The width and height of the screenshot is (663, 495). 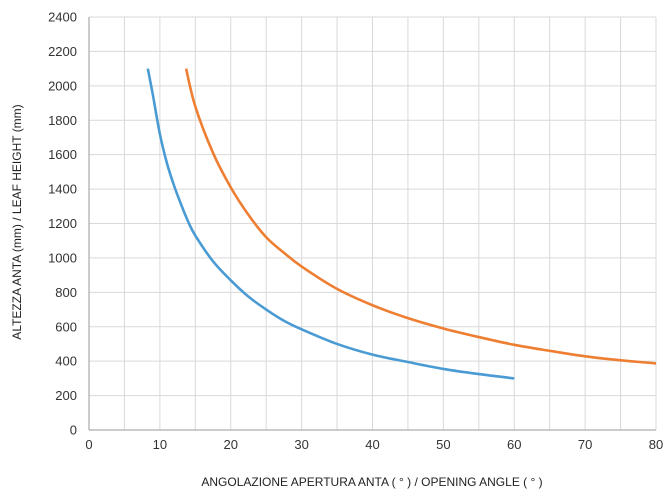 I want to click on y-tick-label: 400, so click(x=66, y=361).